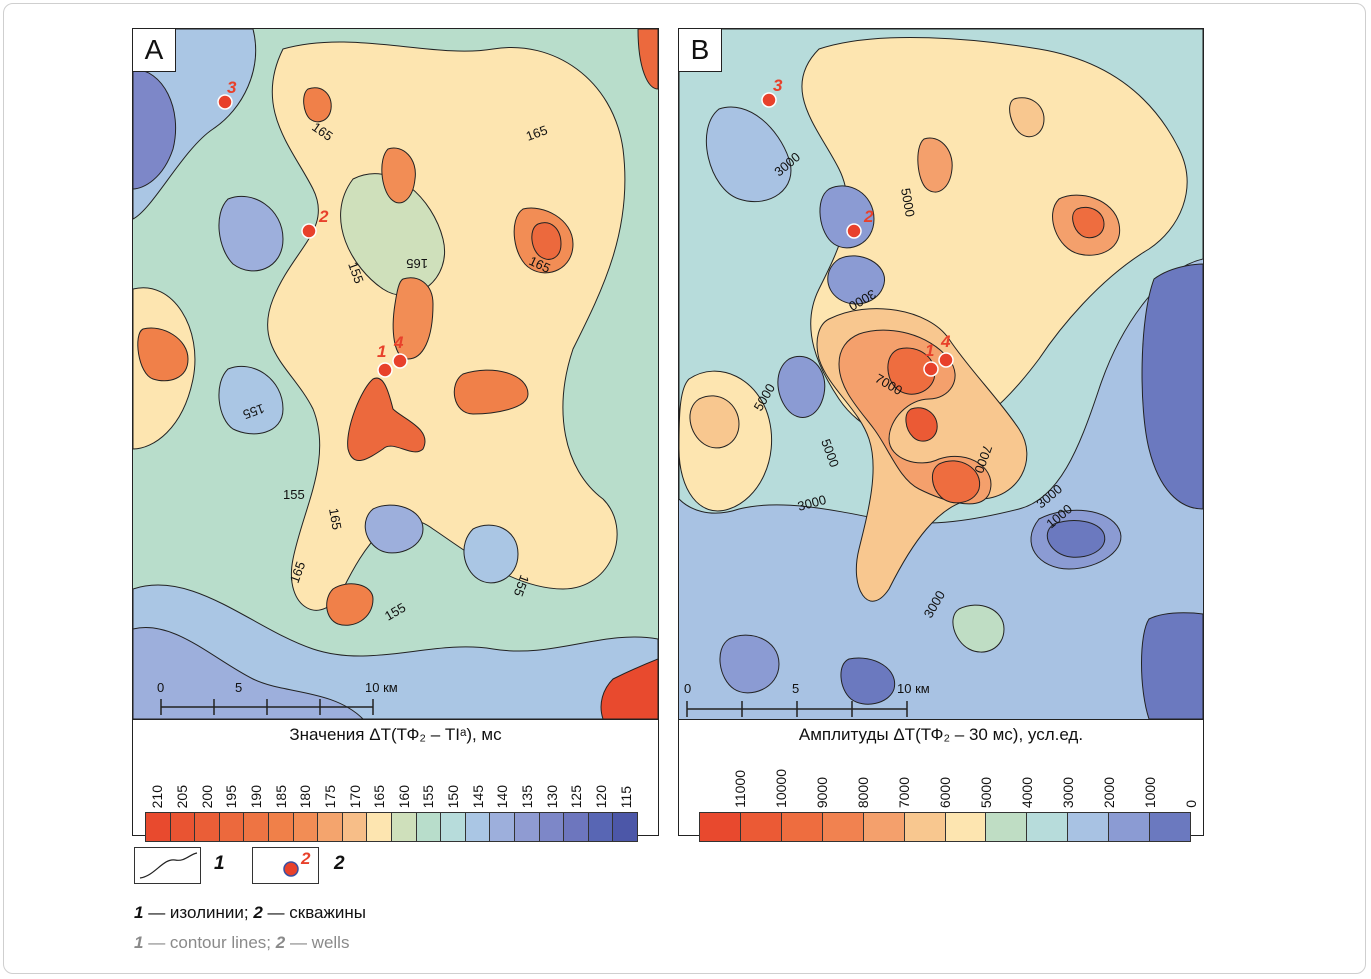 The image size is (1371, 979). Describe the element at coordinates (941, 734) in the screenshot. I see `legend-title: Амплитуды ΔT(ТФ₂ – 30 мс), усл.ед.` at that location.